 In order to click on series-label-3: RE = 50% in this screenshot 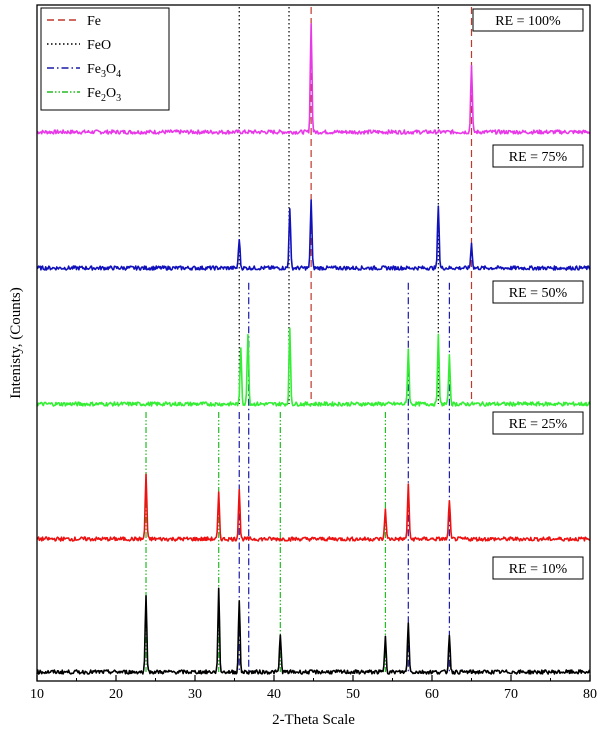, I will do `click(538, 292)`.